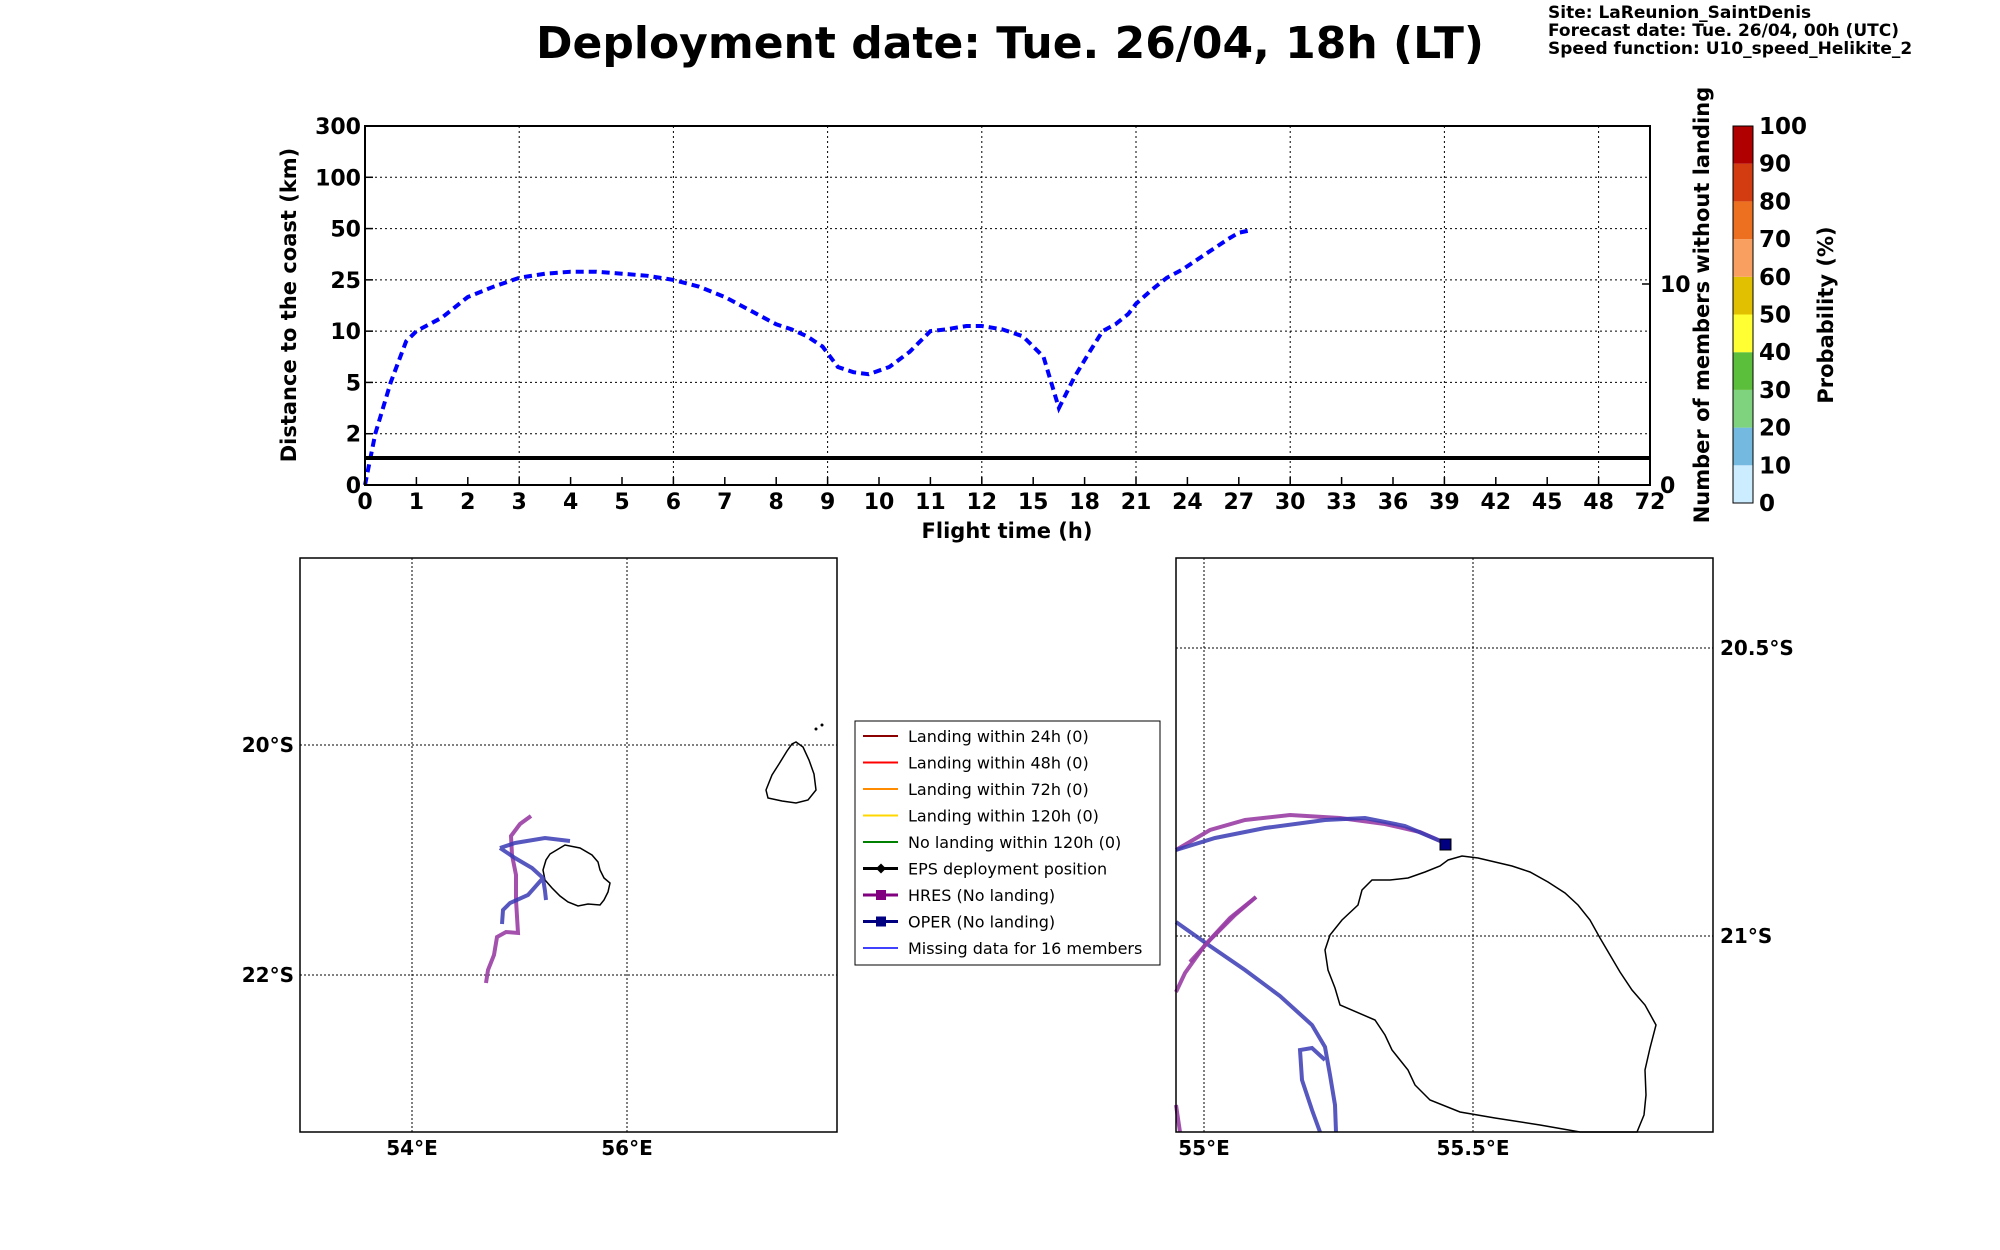 This screenshot has width=2000, height=1250. Describe the element at coordinates (1775, 202) in the screenshot. I see `colorbar-tick-label: 80` at that location.